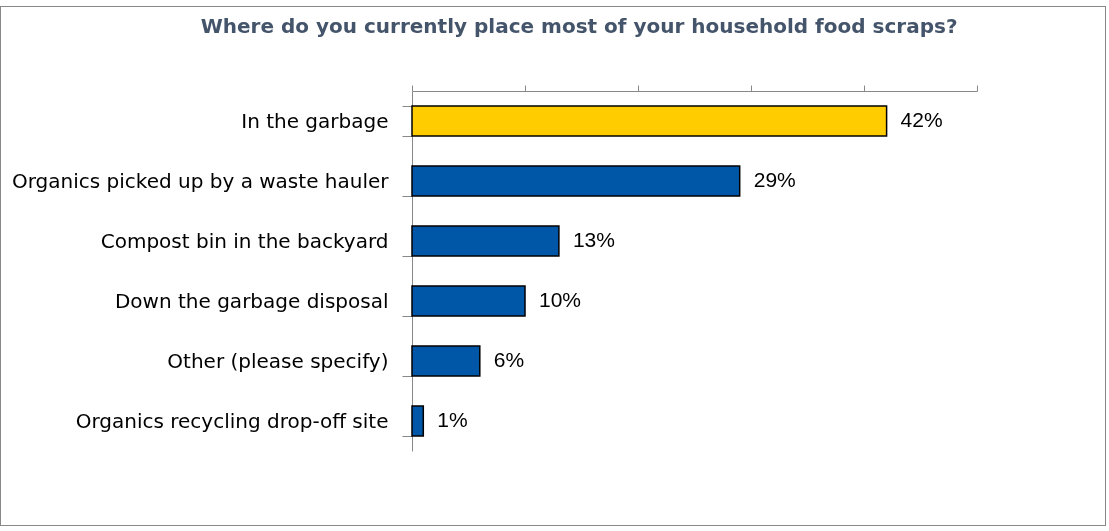 This screenshot has width=1109, height=531. What do you see at coordinates (509, 359) in the screenshot?
I see `data-label: 6%` at bounding box center [509, 359].